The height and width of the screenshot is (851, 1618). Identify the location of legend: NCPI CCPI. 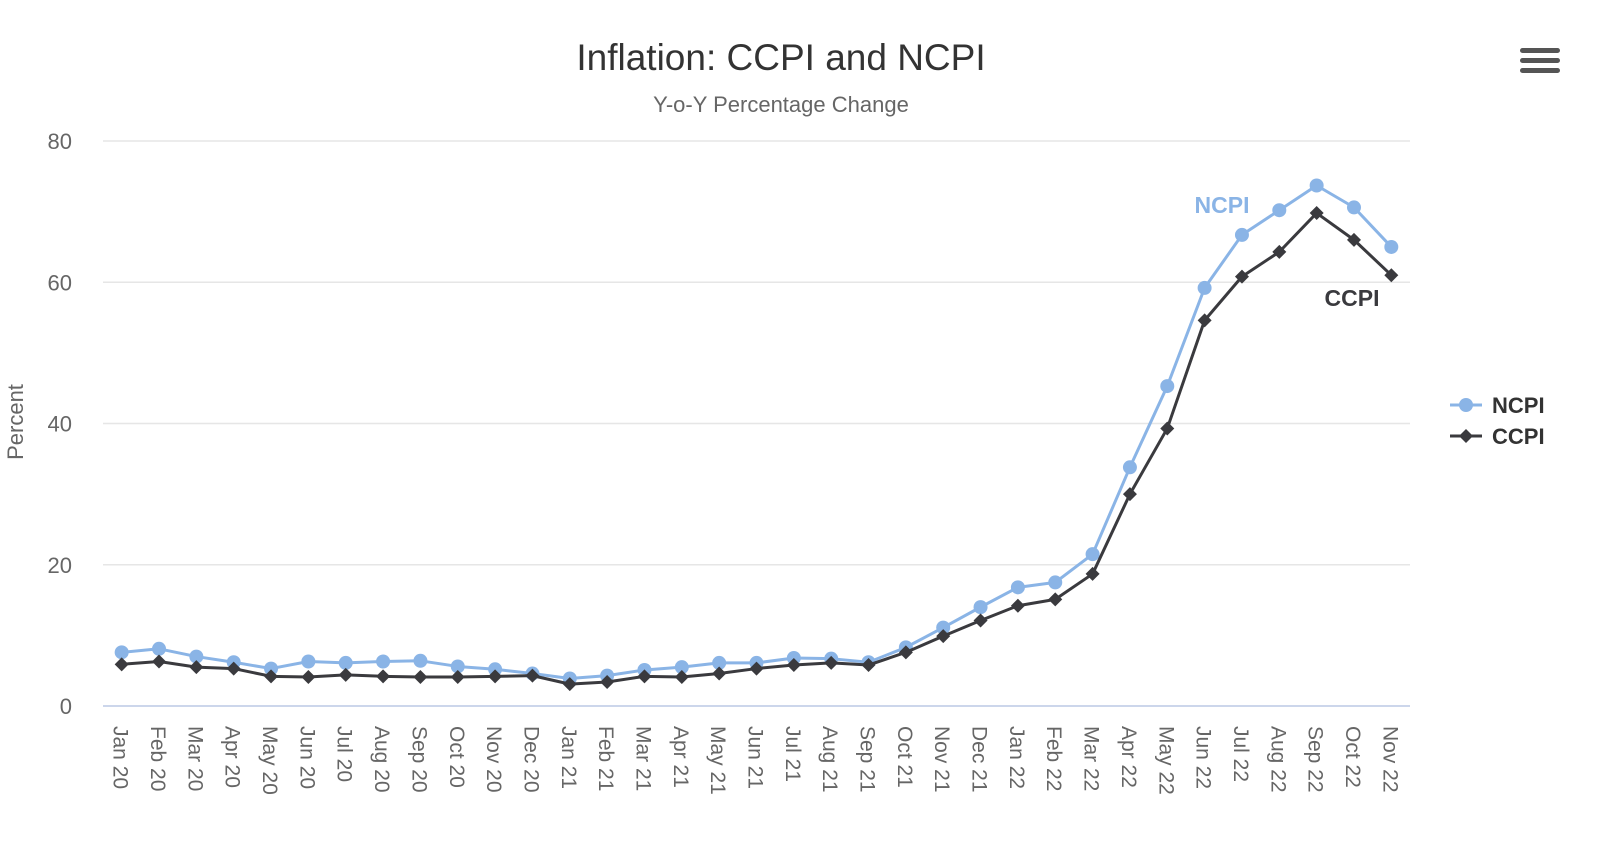
(1497, 421).